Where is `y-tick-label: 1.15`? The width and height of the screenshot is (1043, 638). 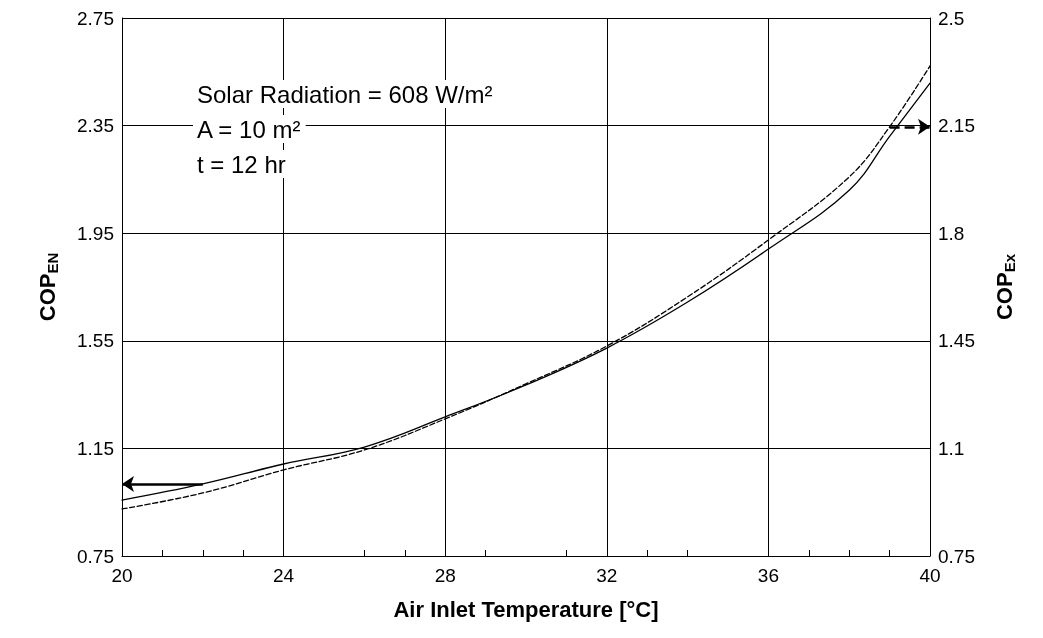
y-tick-label: 1.15 is located at coordinates (95, 448).